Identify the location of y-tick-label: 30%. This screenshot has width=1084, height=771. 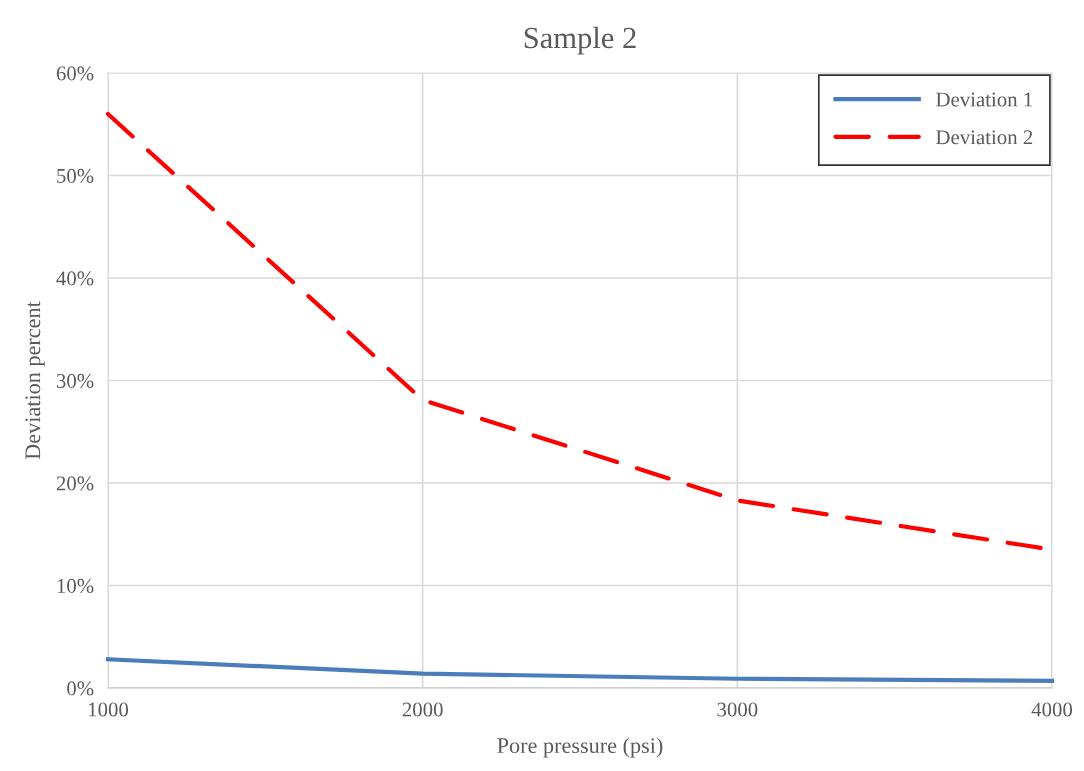
(75, 380).